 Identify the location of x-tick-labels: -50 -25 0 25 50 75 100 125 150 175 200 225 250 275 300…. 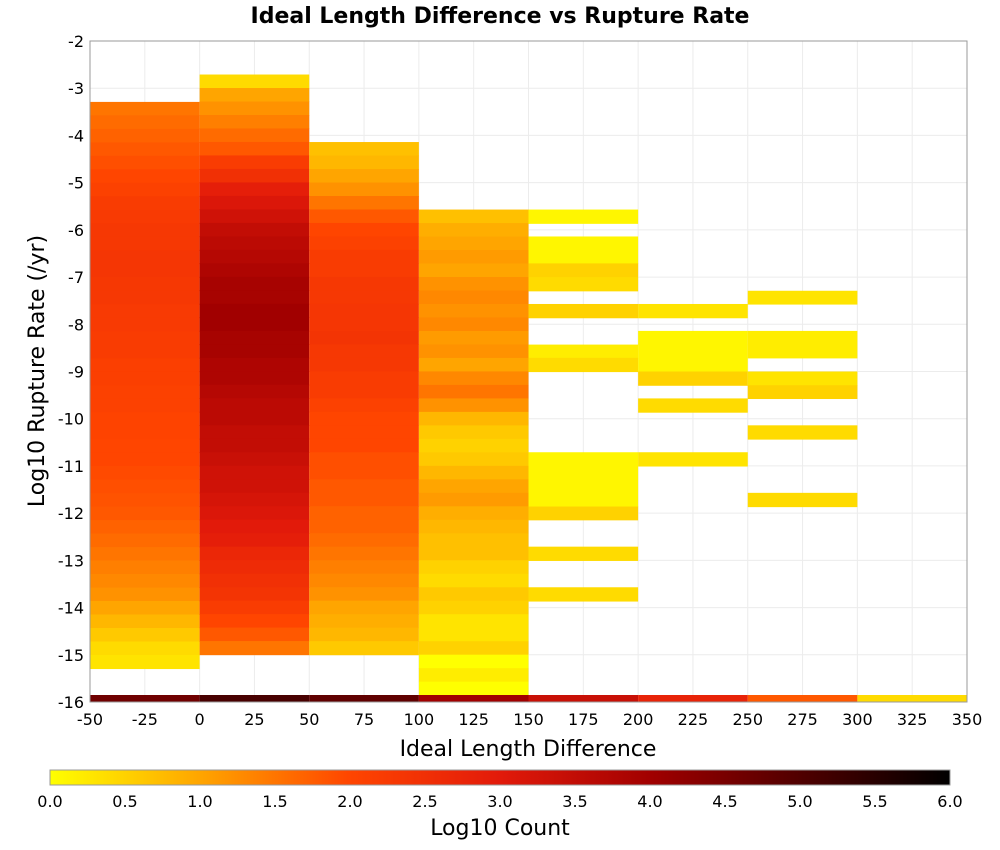
(529, 719).